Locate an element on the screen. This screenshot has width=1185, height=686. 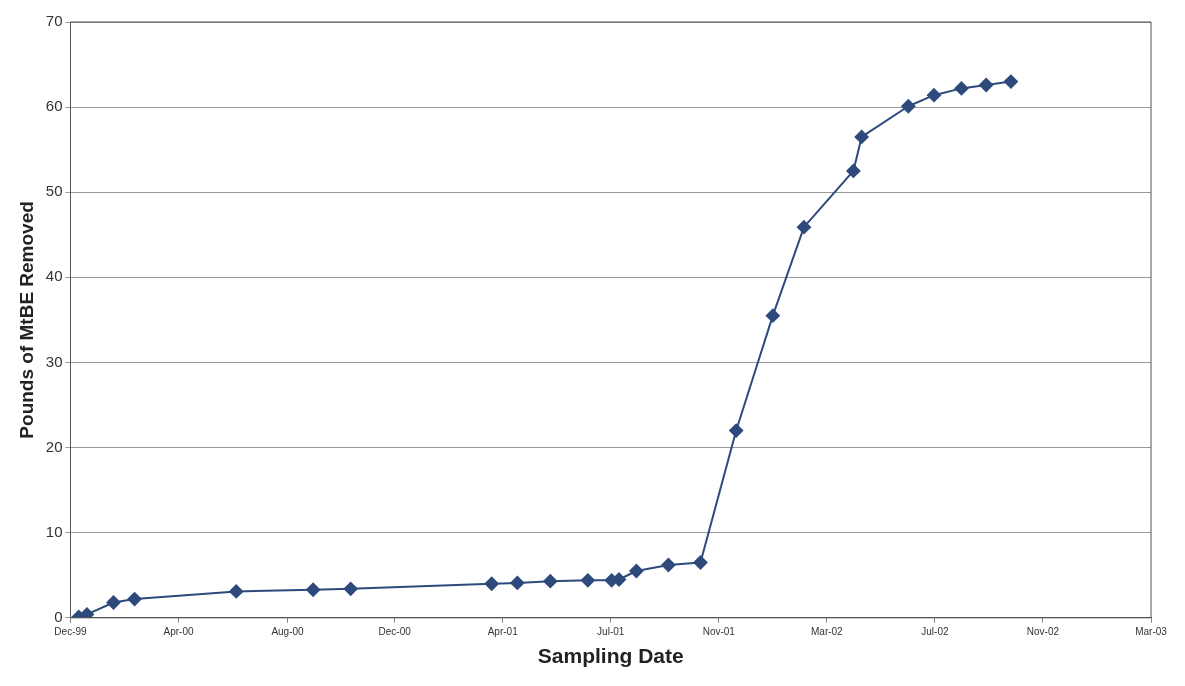
y-tick-label: 50 is located at coordinates (54, 191).